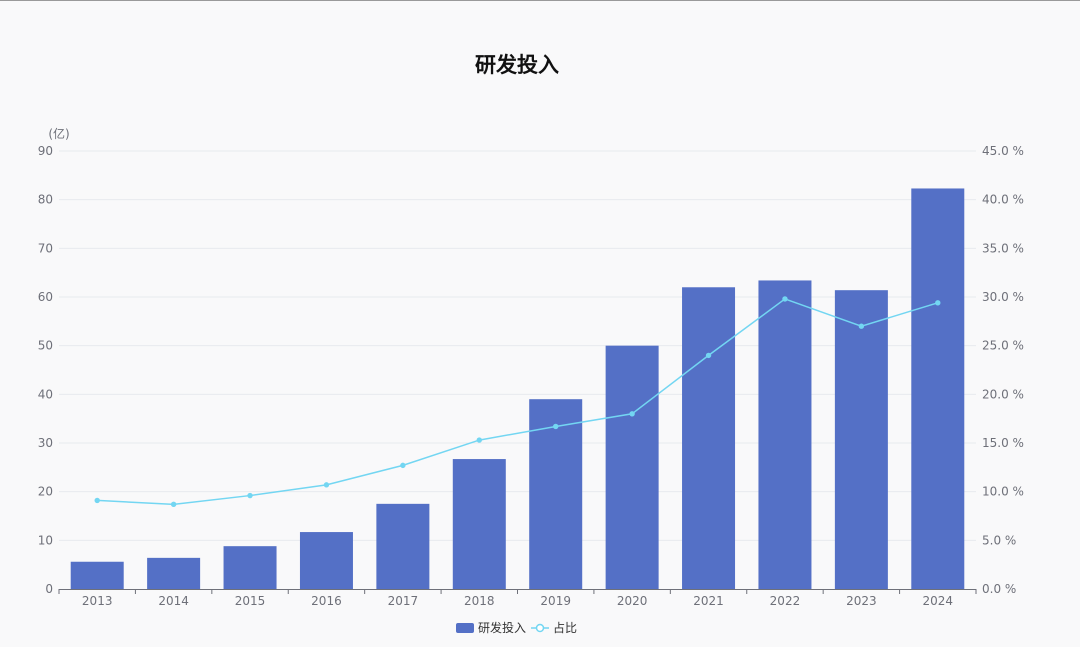 The height and width of the screenshot is (647, 1080). Describe the element at coordinates (1003, 492) in the screenshot. I see `y-right-tick-label: 10.0 %` at that location.